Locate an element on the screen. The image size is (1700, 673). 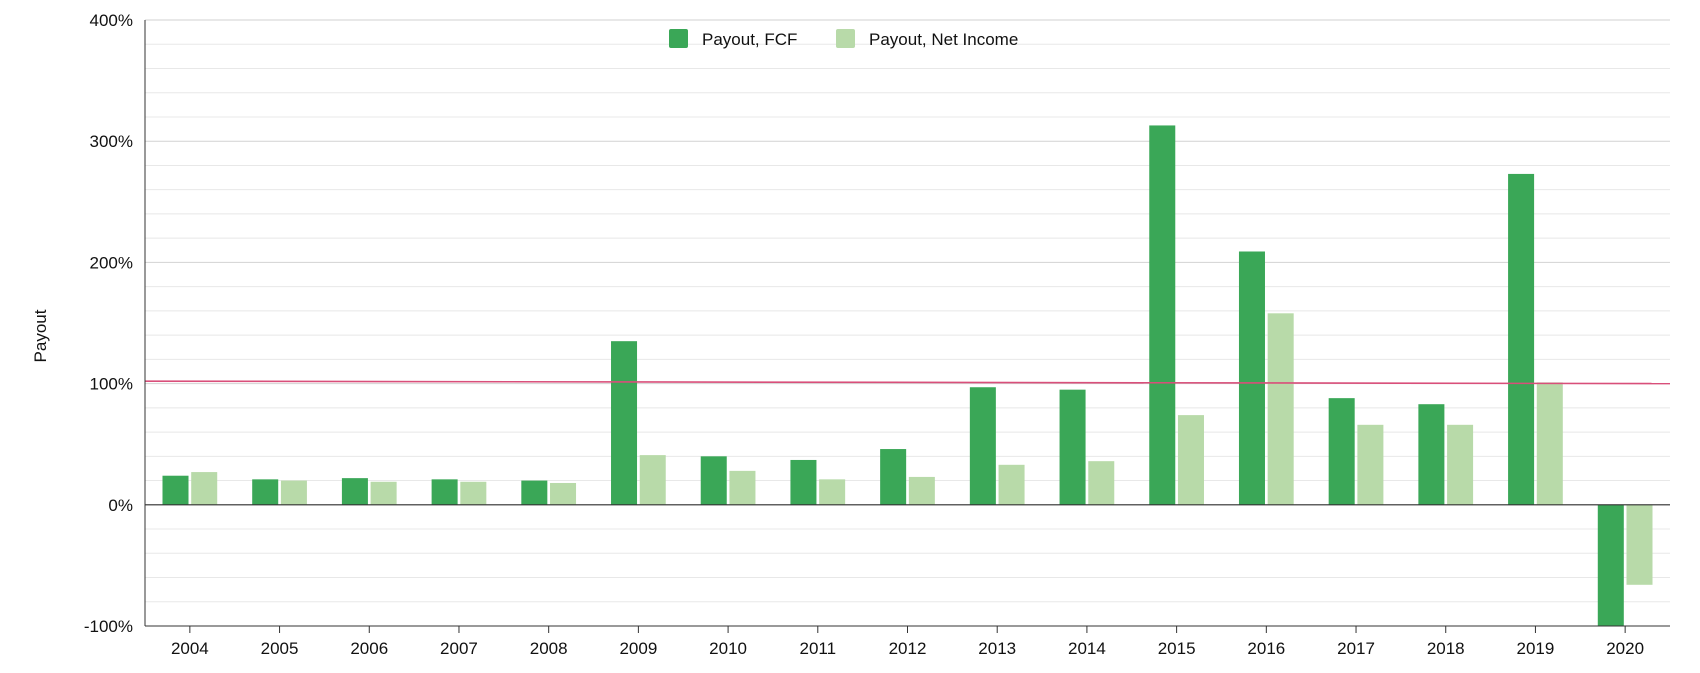
x-tick-label: 2006 is located at coordinates (369, 648).